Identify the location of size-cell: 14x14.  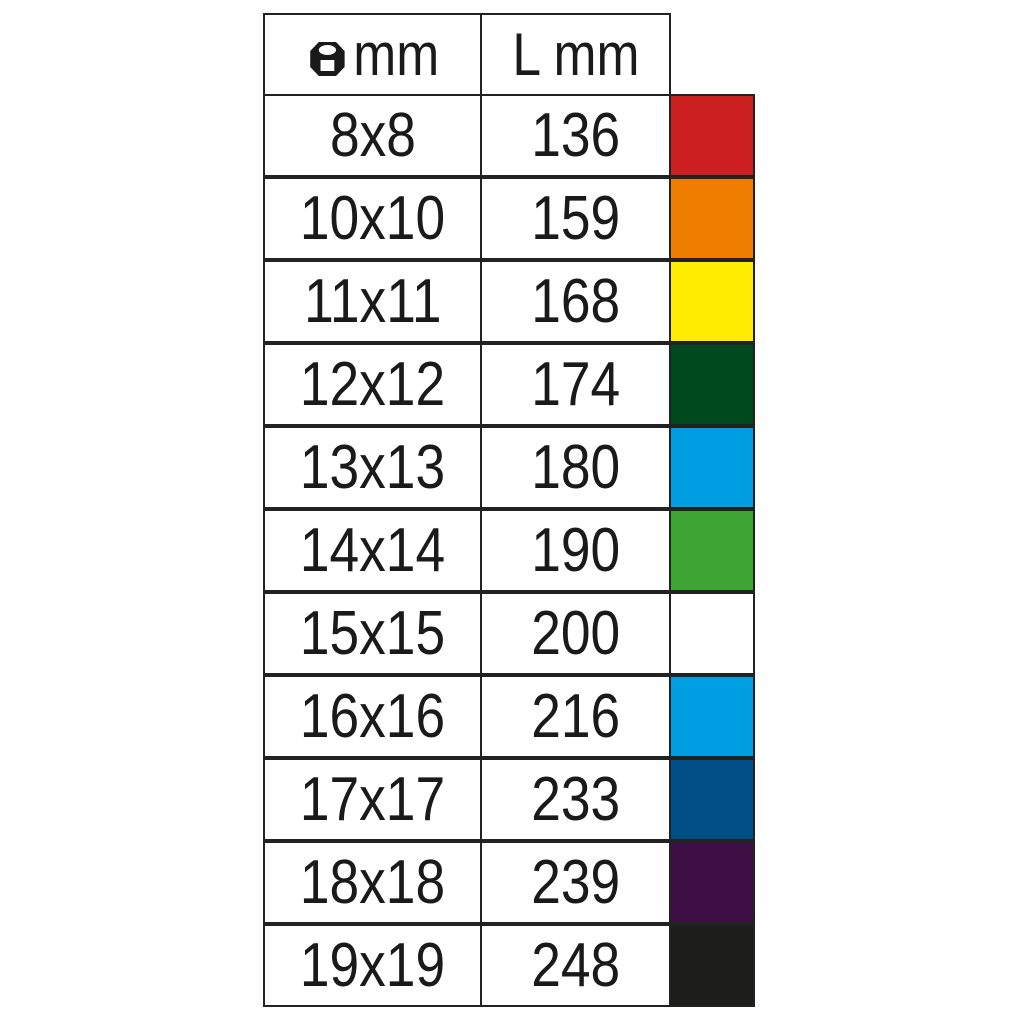
(372, 550).